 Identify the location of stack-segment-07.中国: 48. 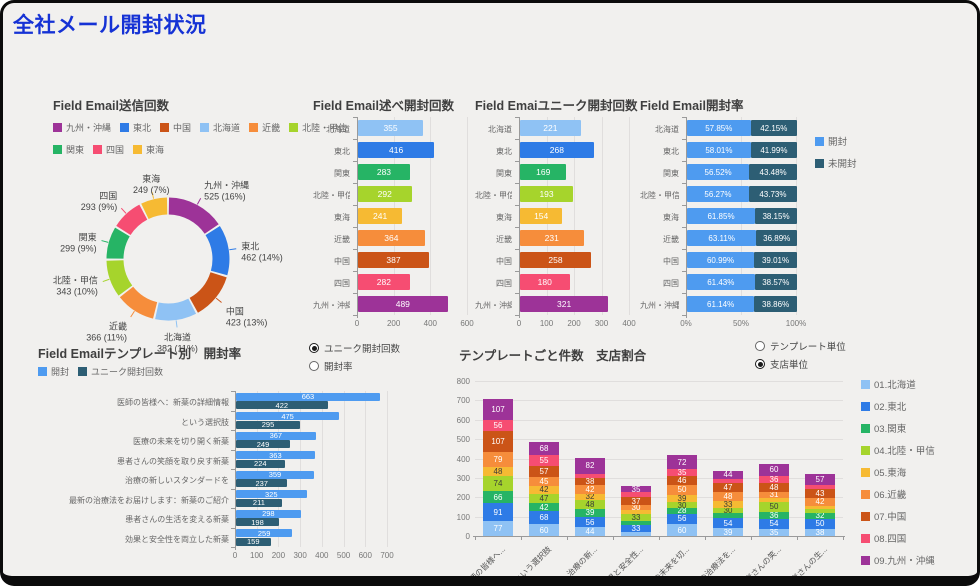
(774, 487).